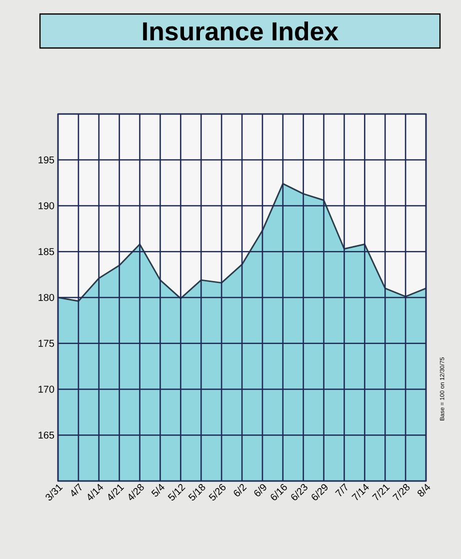 This screenshot has height=559, width=461. What do you see at coordinates (424, 490) in the screenshot?
I see `x-tick-label: 8/4` at bounding box center [424, 490].